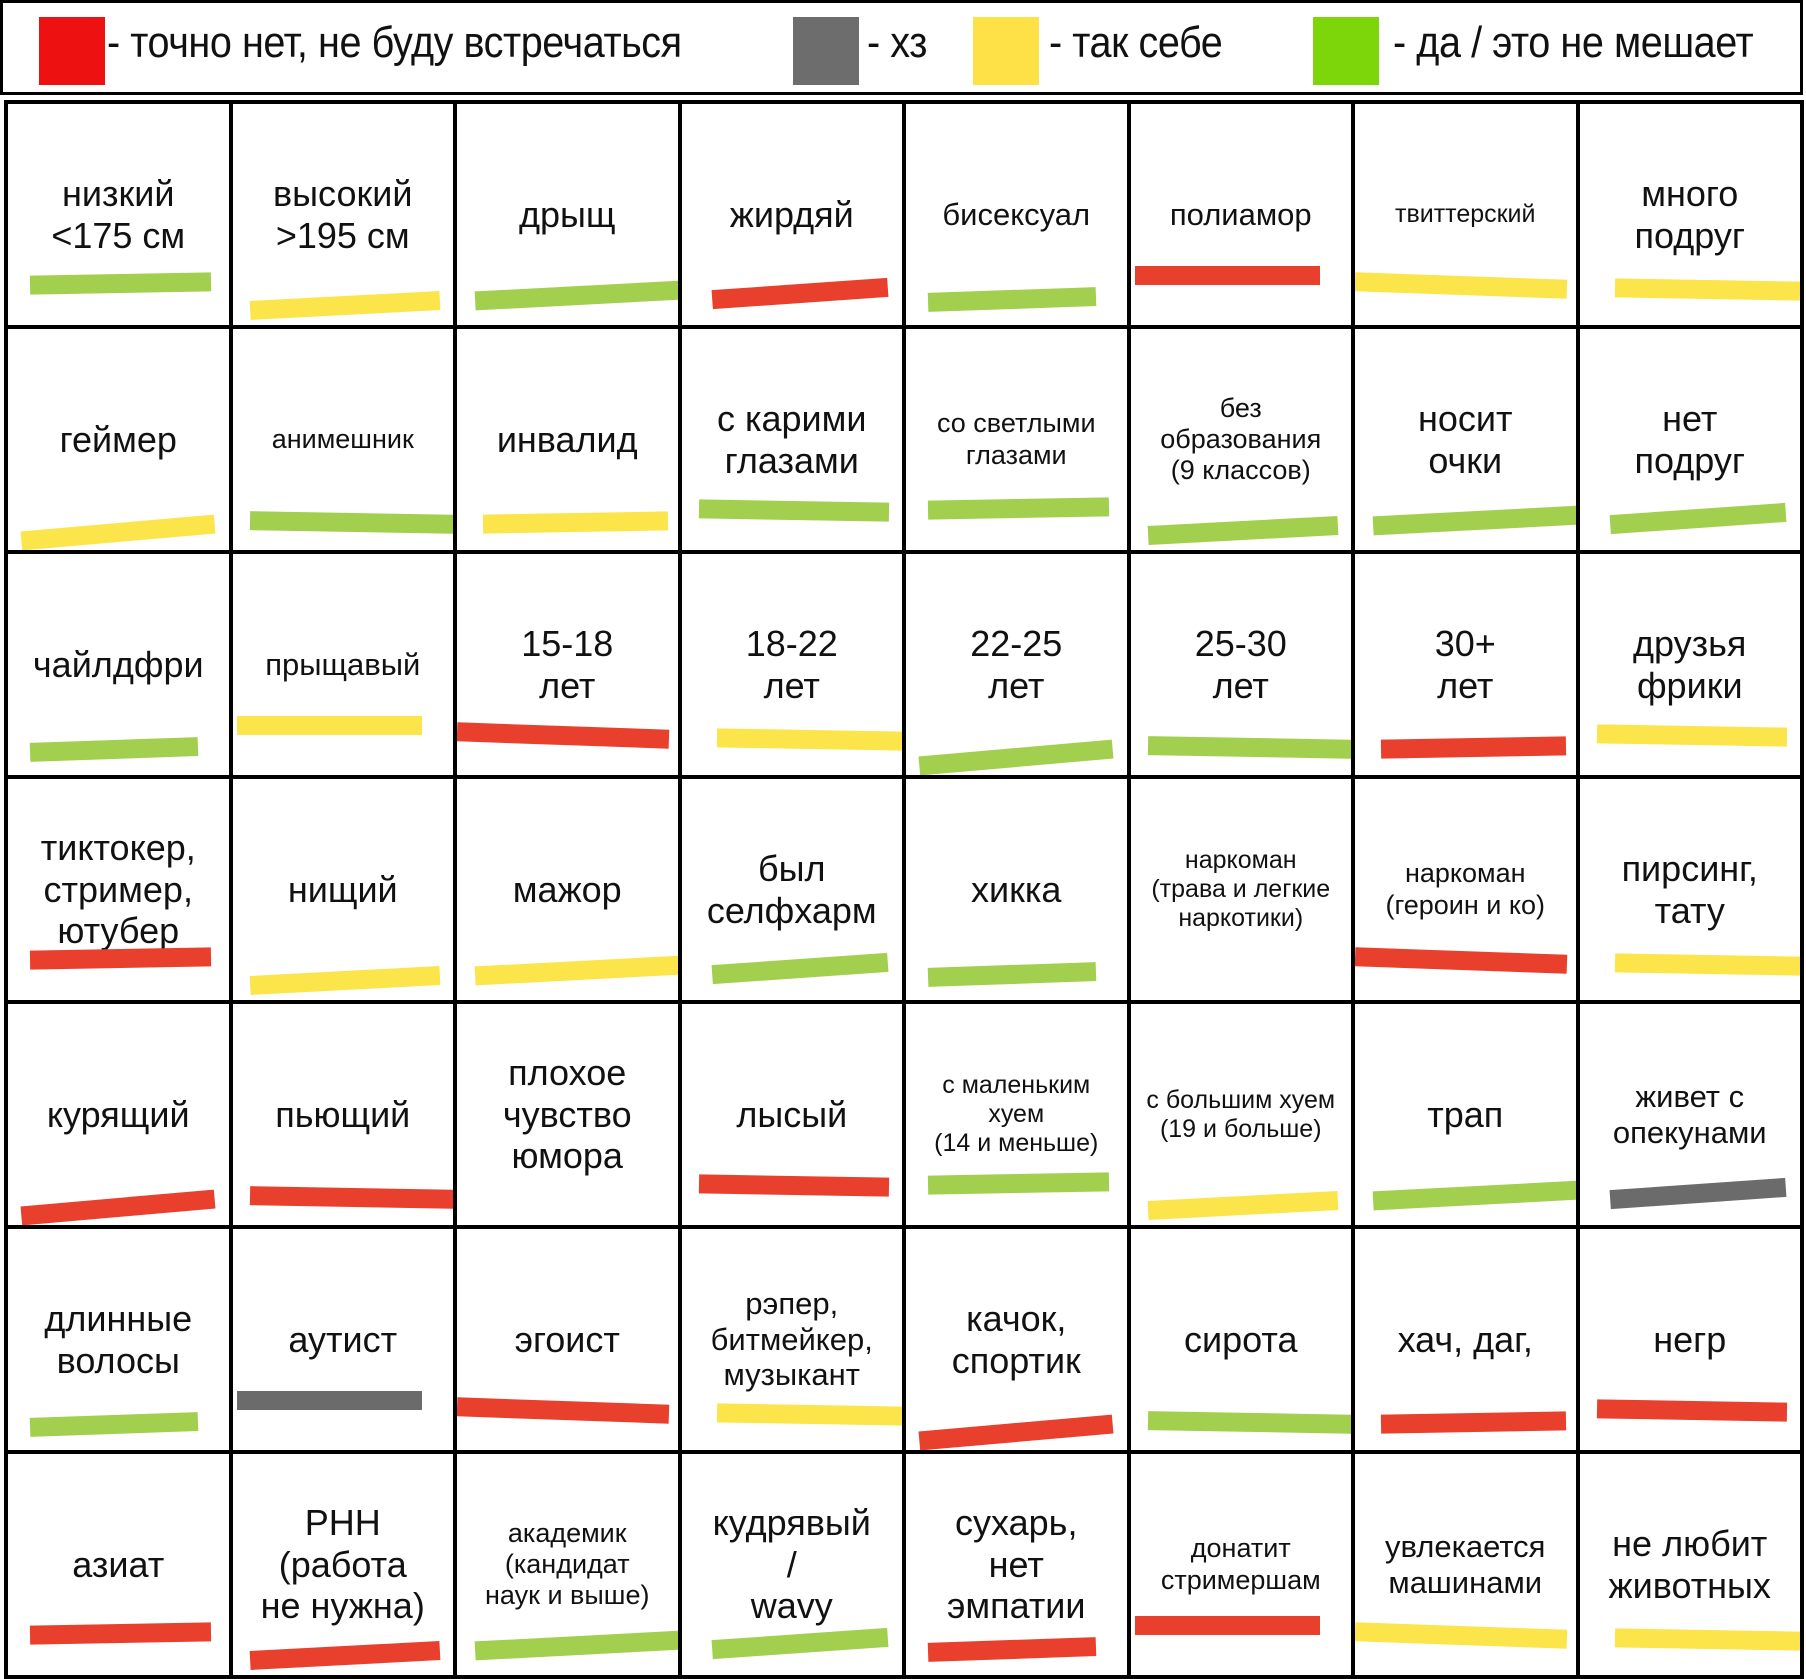 This screenshot has width=1806, height=1679. I want to click on cell-label: жирдяй, so click(791, 214).